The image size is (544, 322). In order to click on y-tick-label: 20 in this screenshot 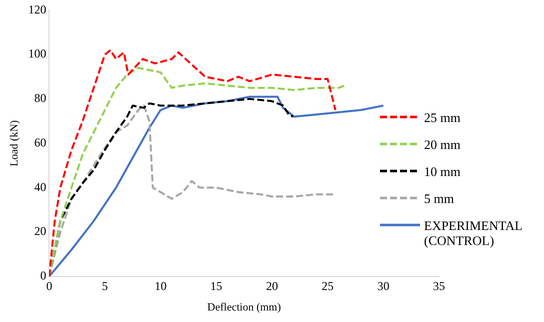, I will do `click(40, 231)`.